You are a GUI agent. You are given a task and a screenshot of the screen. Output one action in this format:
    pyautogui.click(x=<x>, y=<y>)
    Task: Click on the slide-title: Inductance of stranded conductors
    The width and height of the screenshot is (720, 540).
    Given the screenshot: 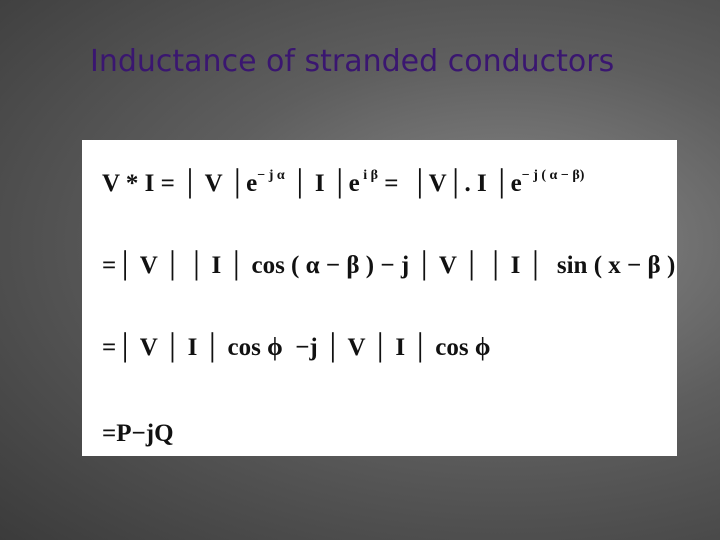 What is the action you would take?
    pyautogui.click(x=352, y=61)
    